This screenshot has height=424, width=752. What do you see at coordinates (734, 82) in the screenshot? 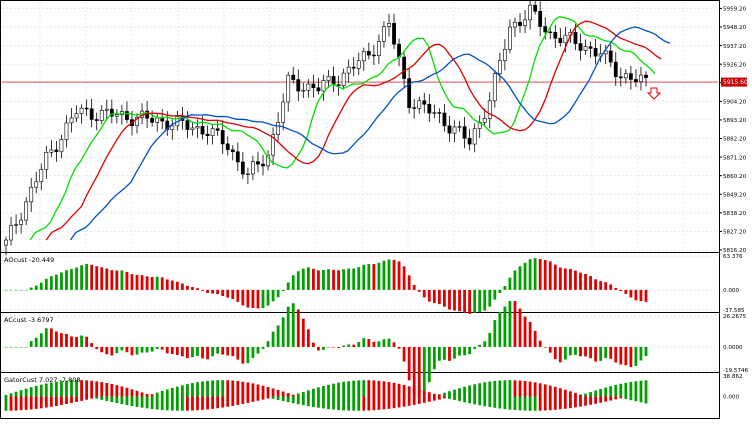
I see `current-price-tag` at bounding box center [734, 82].